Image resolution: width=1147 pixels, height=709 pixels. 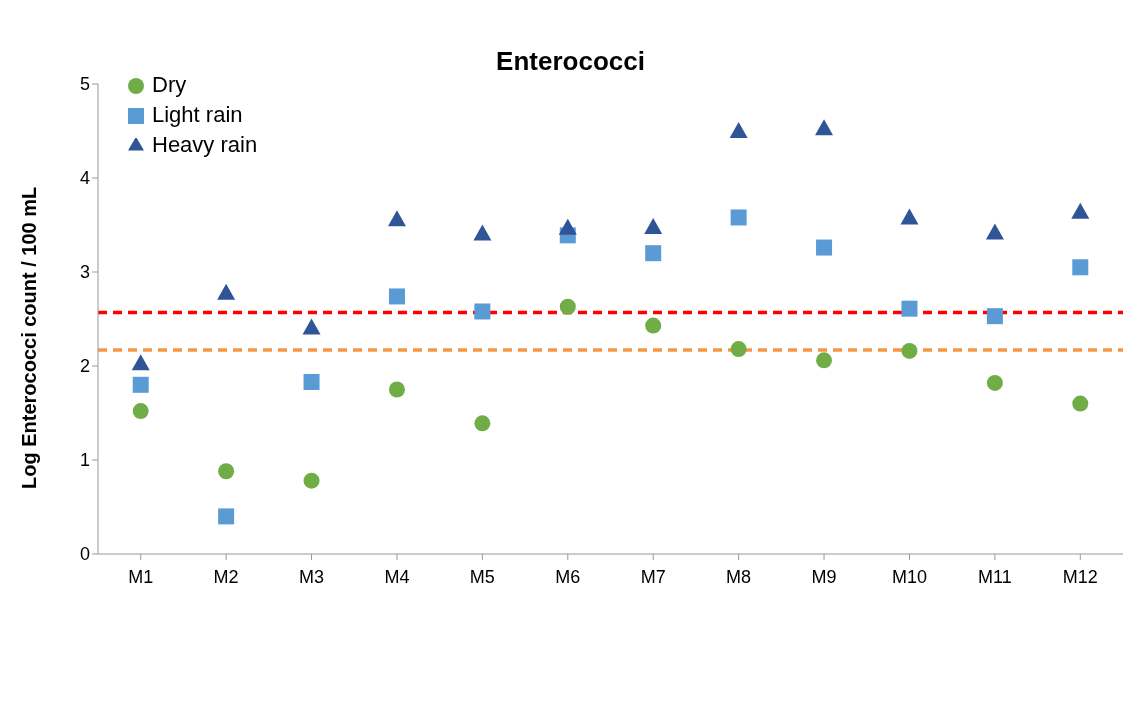 I want to click on x-tick-label: M2, so click(x=226, y=576).